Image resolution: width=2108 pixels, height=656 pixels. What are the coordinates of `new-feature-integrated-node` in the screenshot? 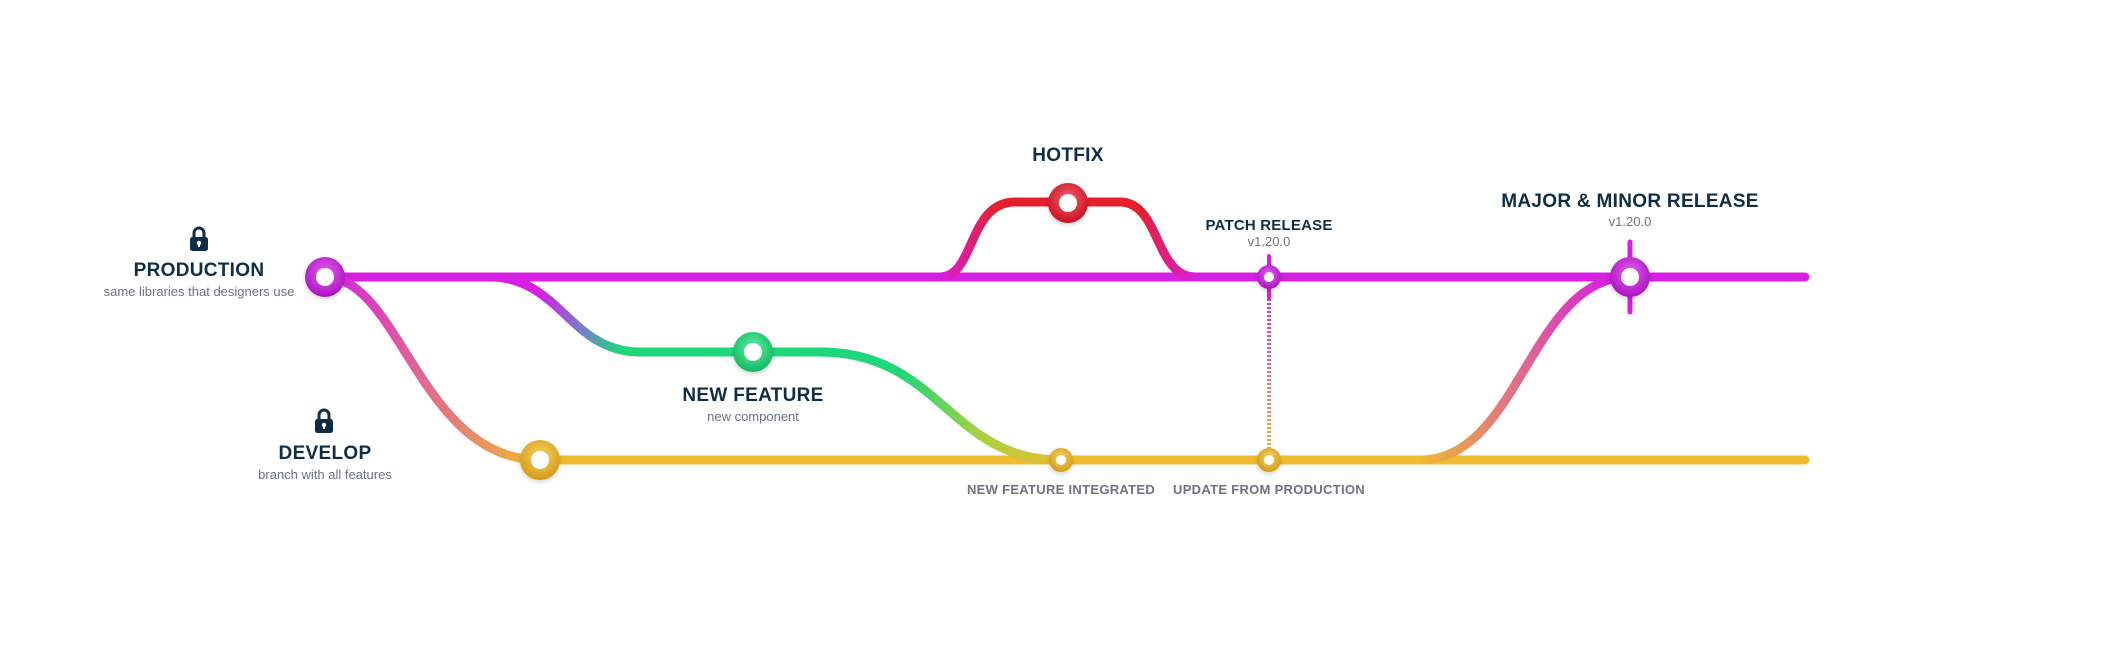 It's located at (1061, 460).